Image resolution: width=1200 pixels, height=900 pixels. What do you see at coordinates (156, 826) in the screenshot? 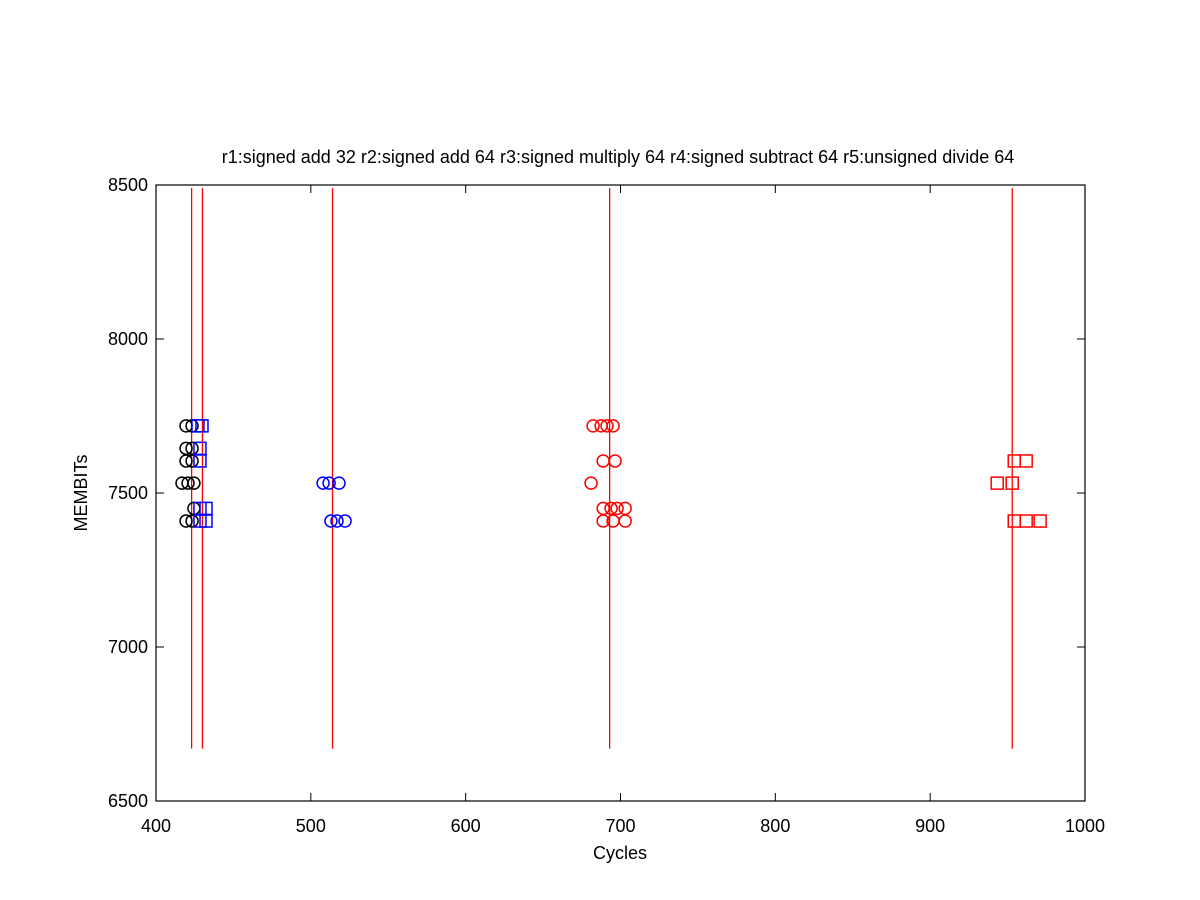
I see `x-tick-label: 400` at bounding box center [156, 826].